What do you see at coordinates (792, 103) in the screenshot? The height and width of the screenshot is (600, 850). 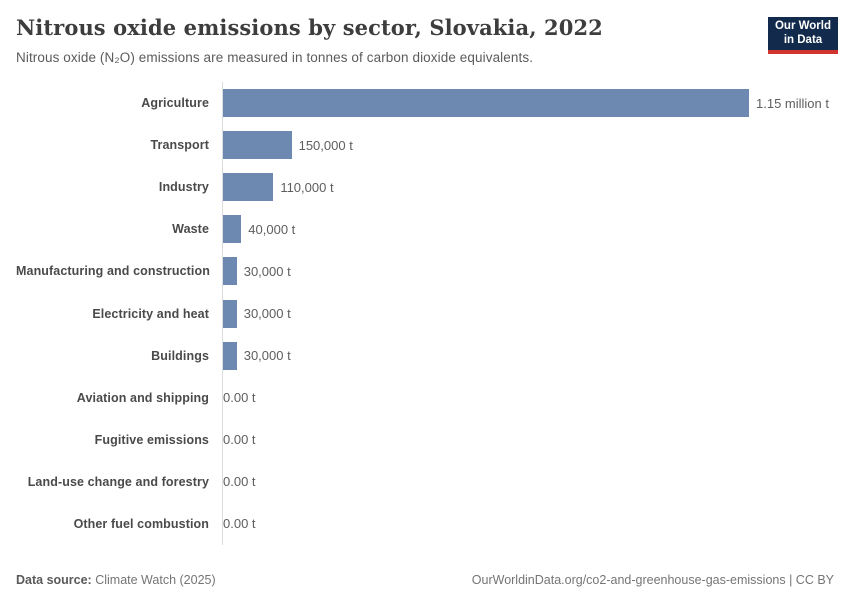 I see `value-label: 1.15 million t` at bounding box center [792, 103].